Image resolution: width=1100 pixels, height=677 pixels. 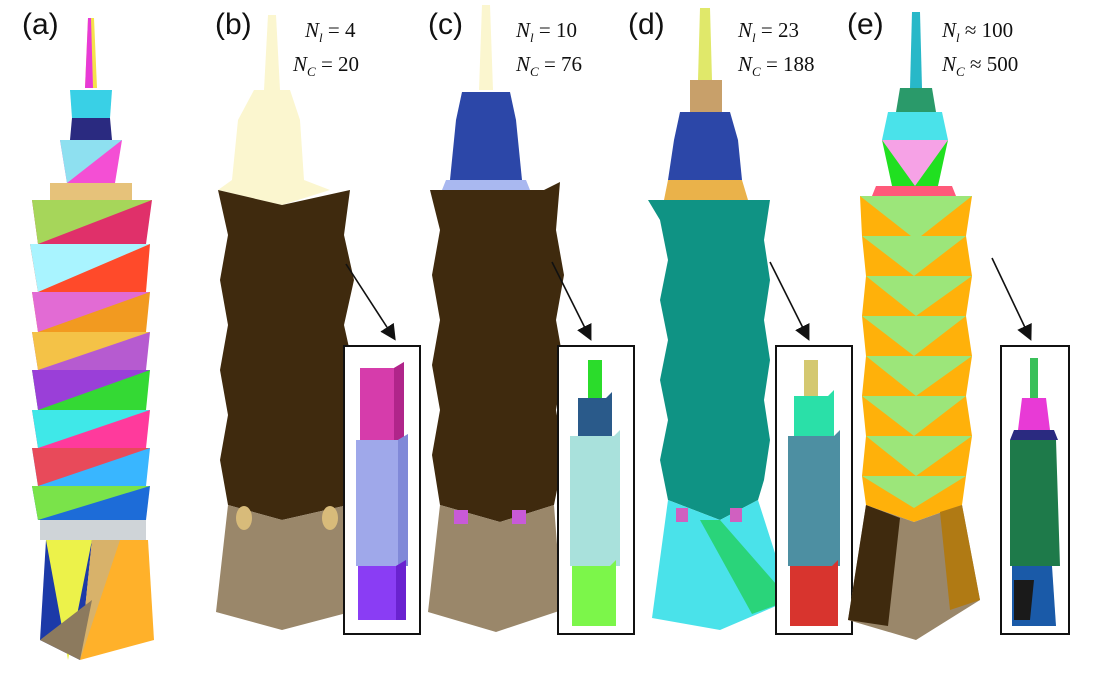 I want to click on nl-value-e: 100, so click(x=997, y=30).